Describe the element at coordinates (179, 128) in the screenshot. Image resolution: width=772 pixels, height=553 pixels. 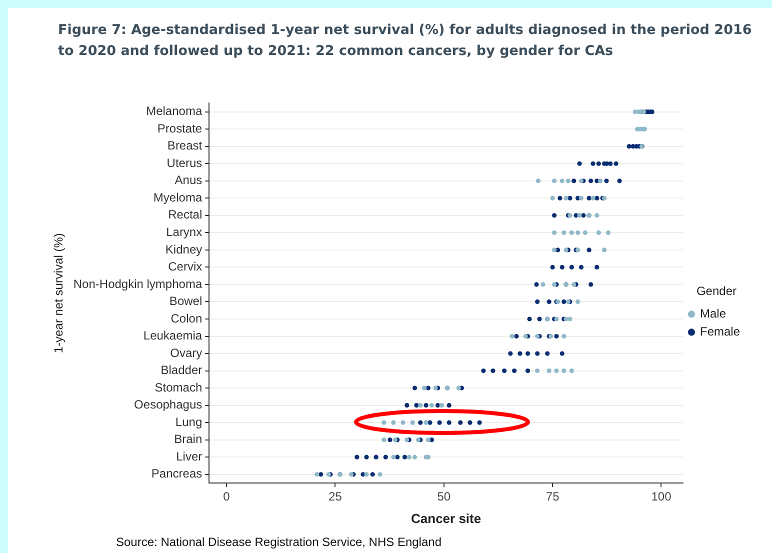
I see `y-tick-label: Prostate` at that location.